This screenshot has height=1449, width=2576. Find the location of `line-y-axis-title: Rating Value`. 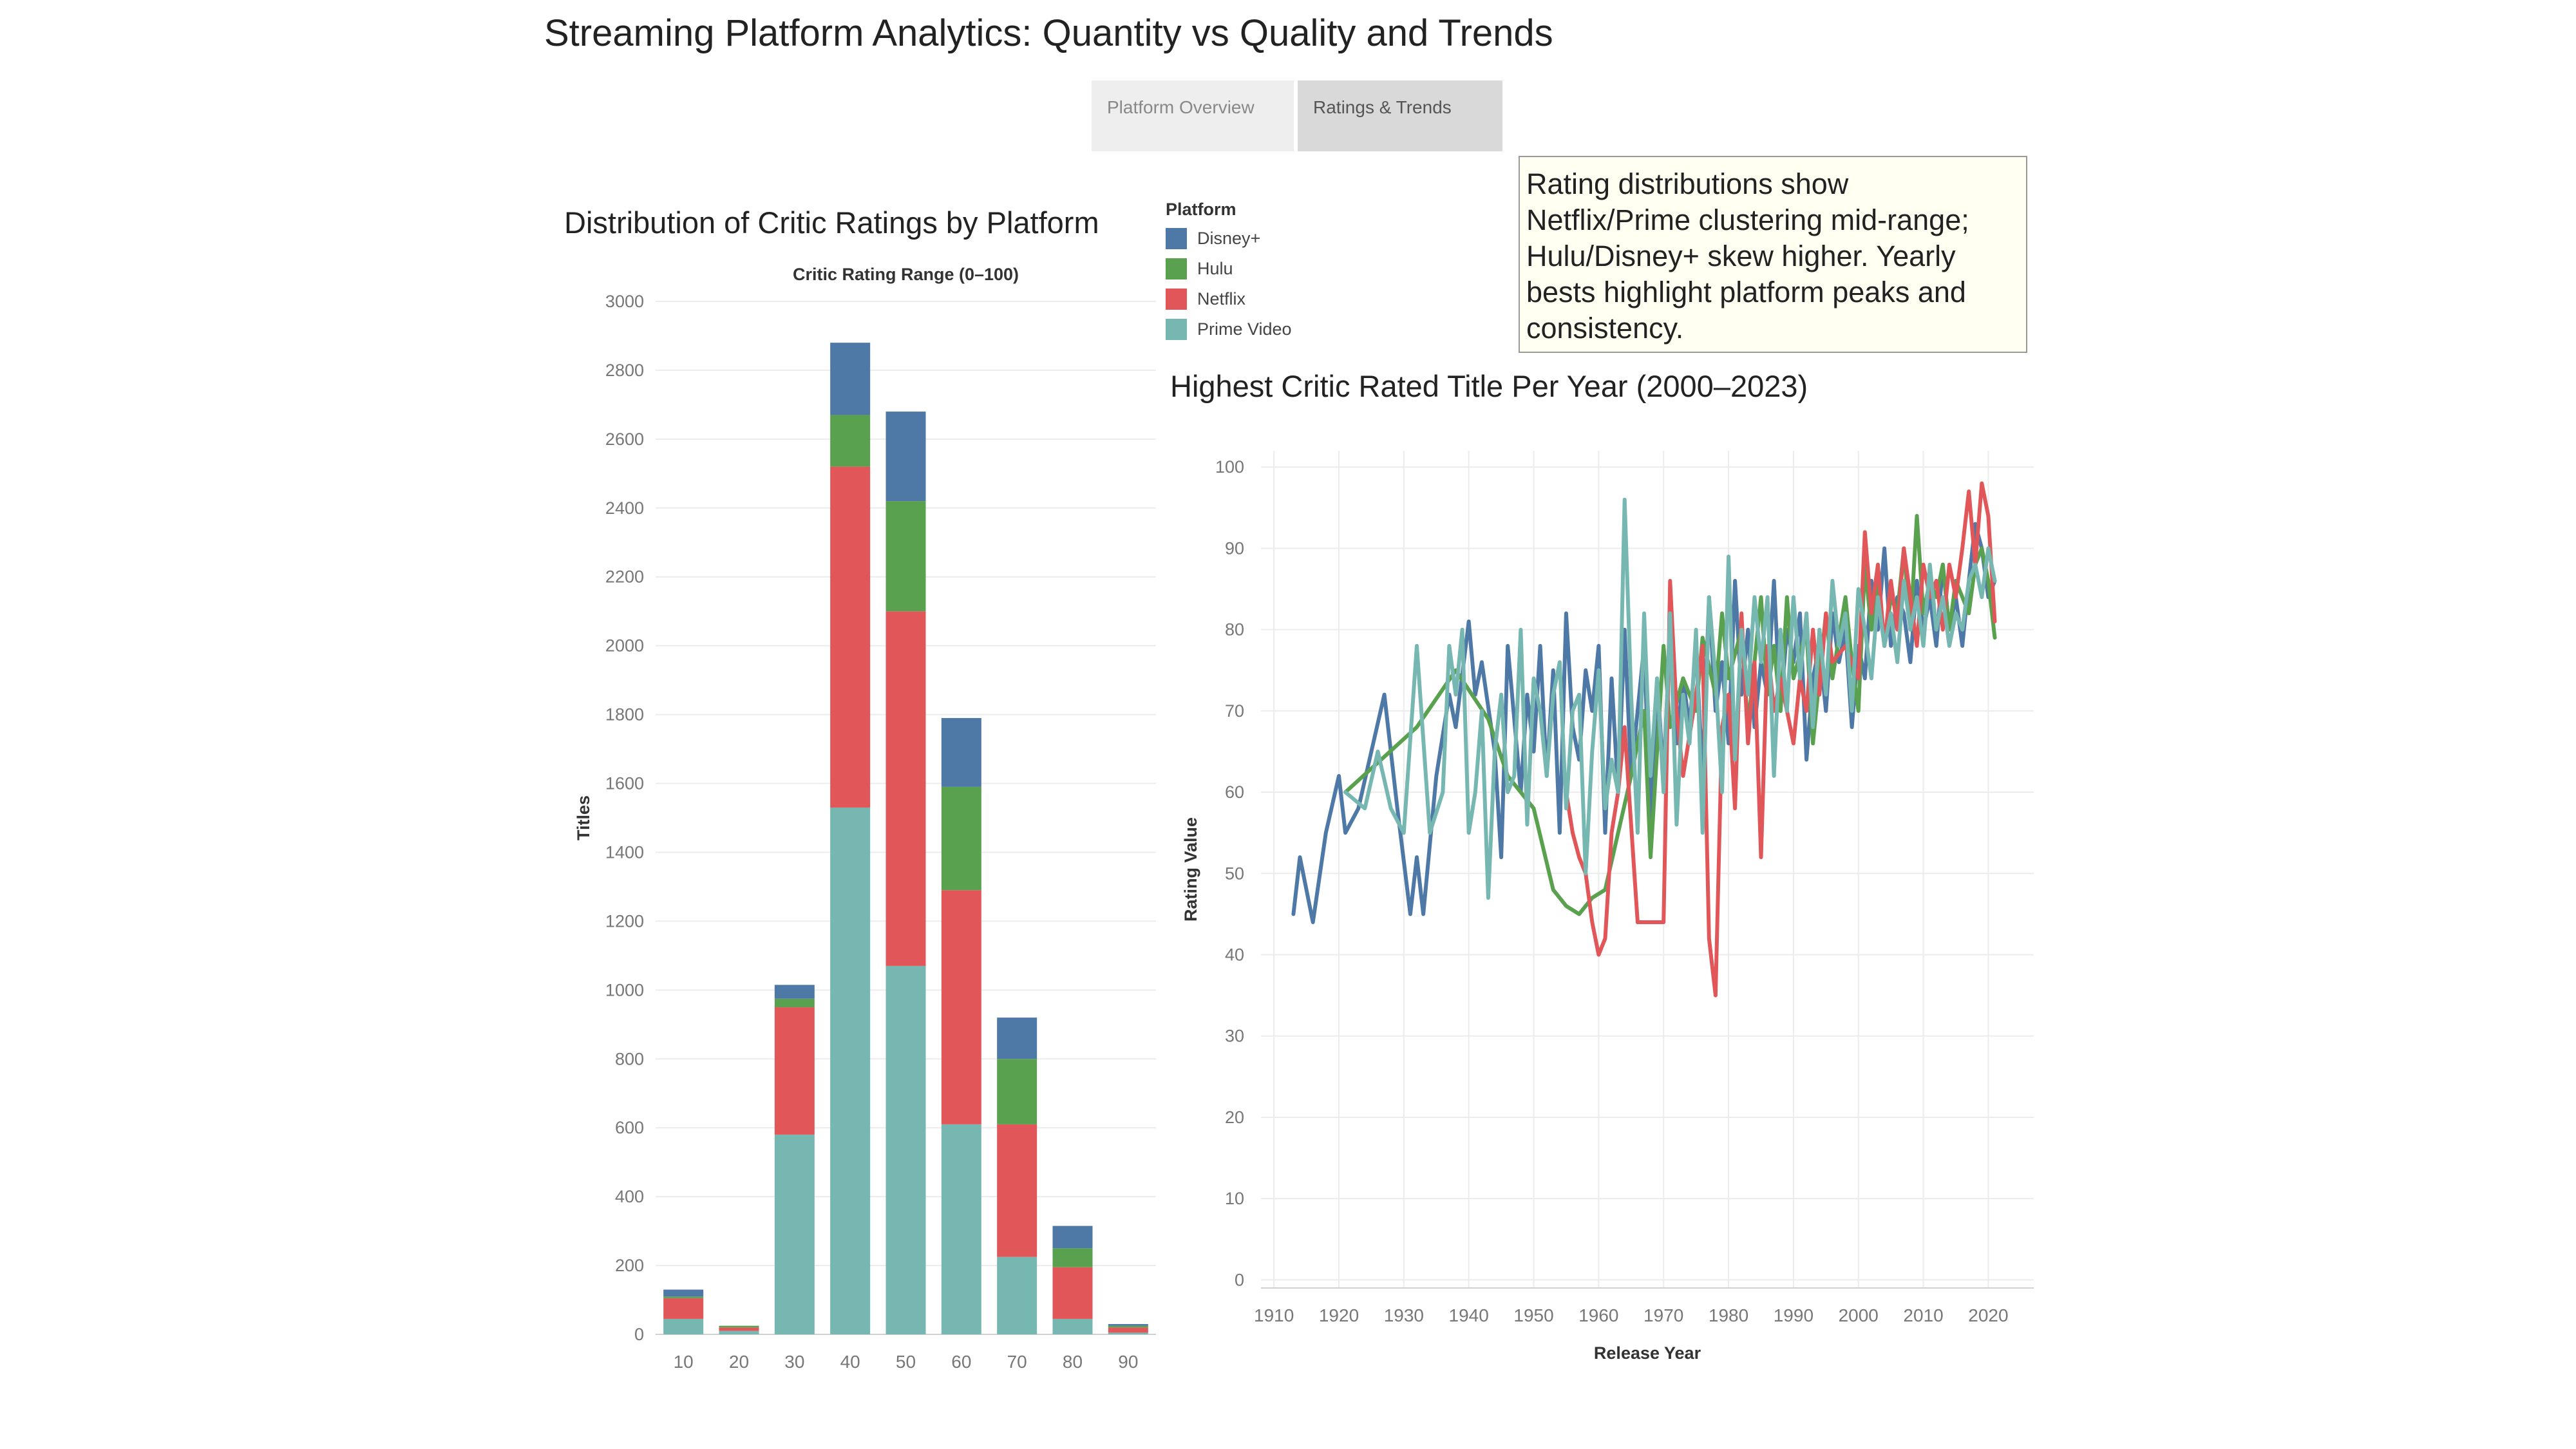

line-y-axis-title: Rating Value is located at coordinates (1190, 870).